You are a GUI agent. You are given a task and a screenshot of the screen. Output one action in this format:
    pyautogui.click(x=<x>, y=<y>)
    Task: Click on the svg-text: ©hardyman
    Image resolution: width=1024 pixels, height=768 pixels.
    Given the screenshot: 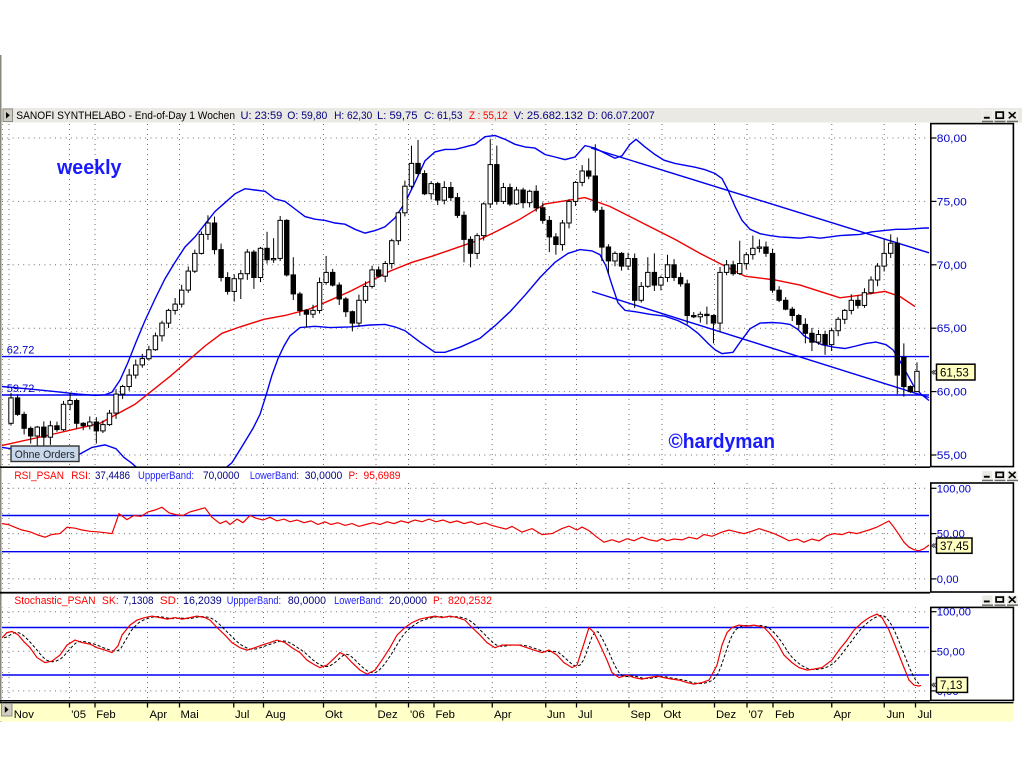 What is the action you would take?
    pyautogui.click(x=722, y=442)
    